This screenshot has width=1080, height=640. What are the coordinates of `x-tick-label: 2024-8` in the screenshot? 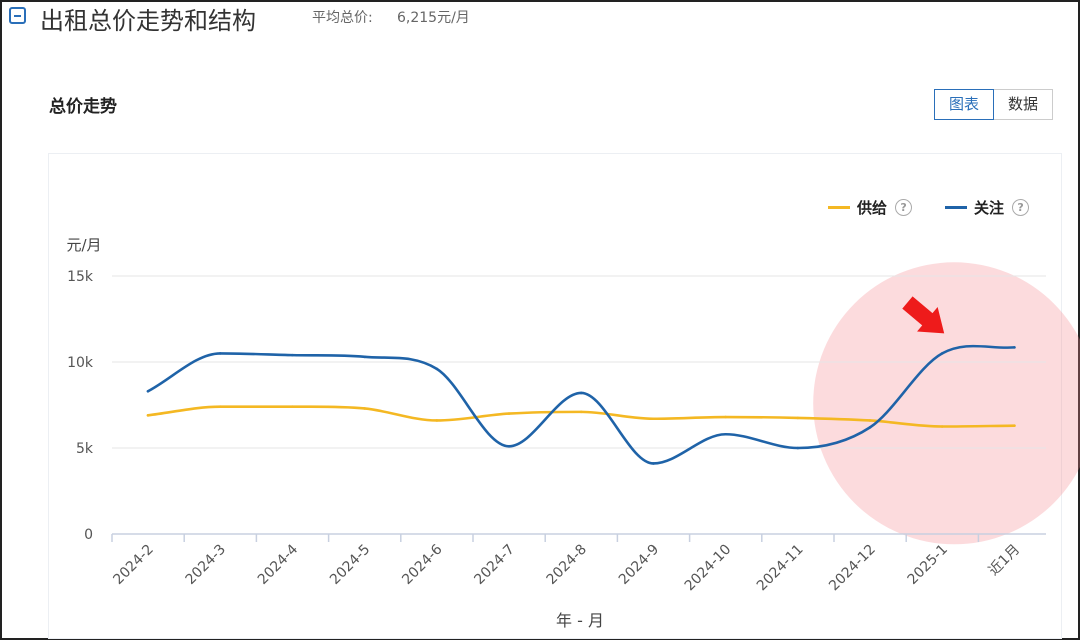 It's located at (567, 565).